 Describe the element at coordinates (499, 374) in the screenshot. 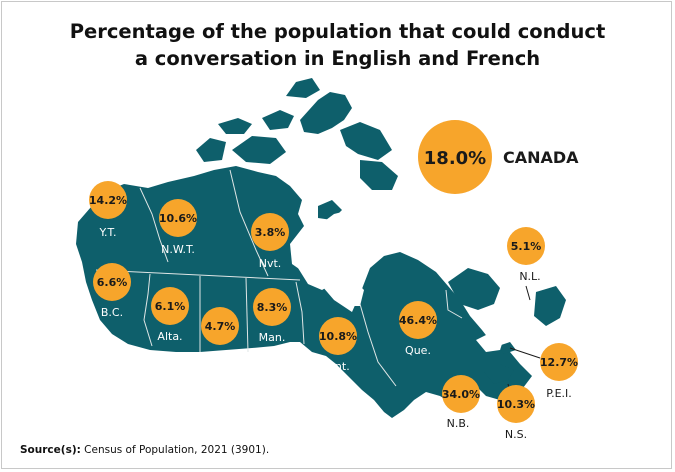

I see `nova-scotia-land` at that location.